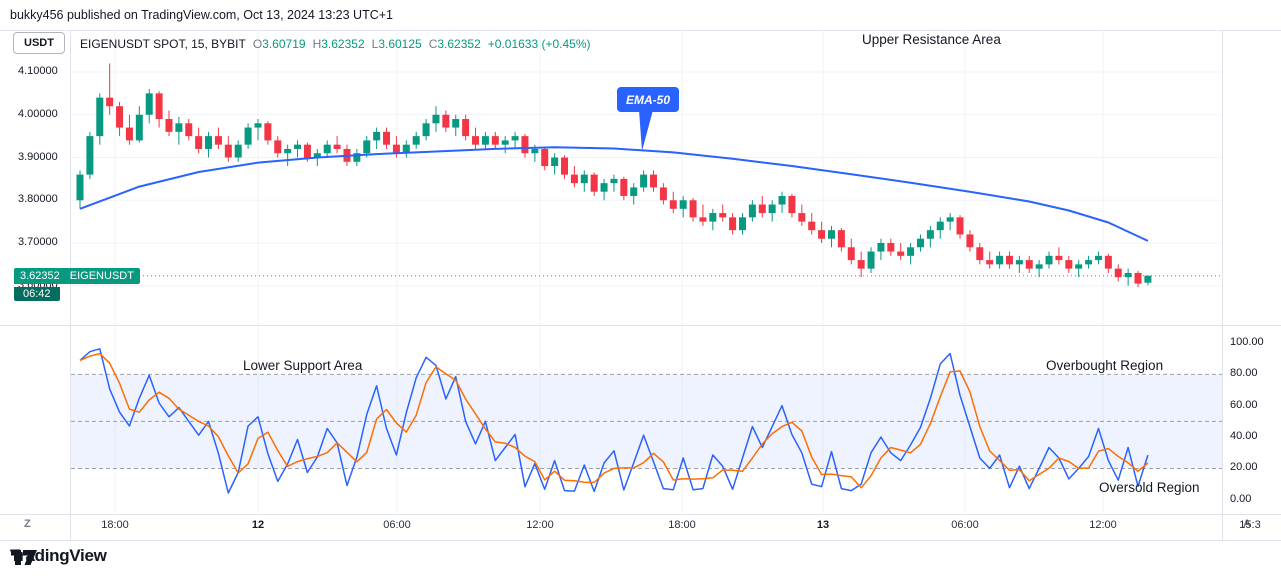 This screenshot has width=1281, height=579. What do you see at coordinates (640, 514) in the screenshot?
I see `time-axis-top-border` at bounding box center [640, 514].